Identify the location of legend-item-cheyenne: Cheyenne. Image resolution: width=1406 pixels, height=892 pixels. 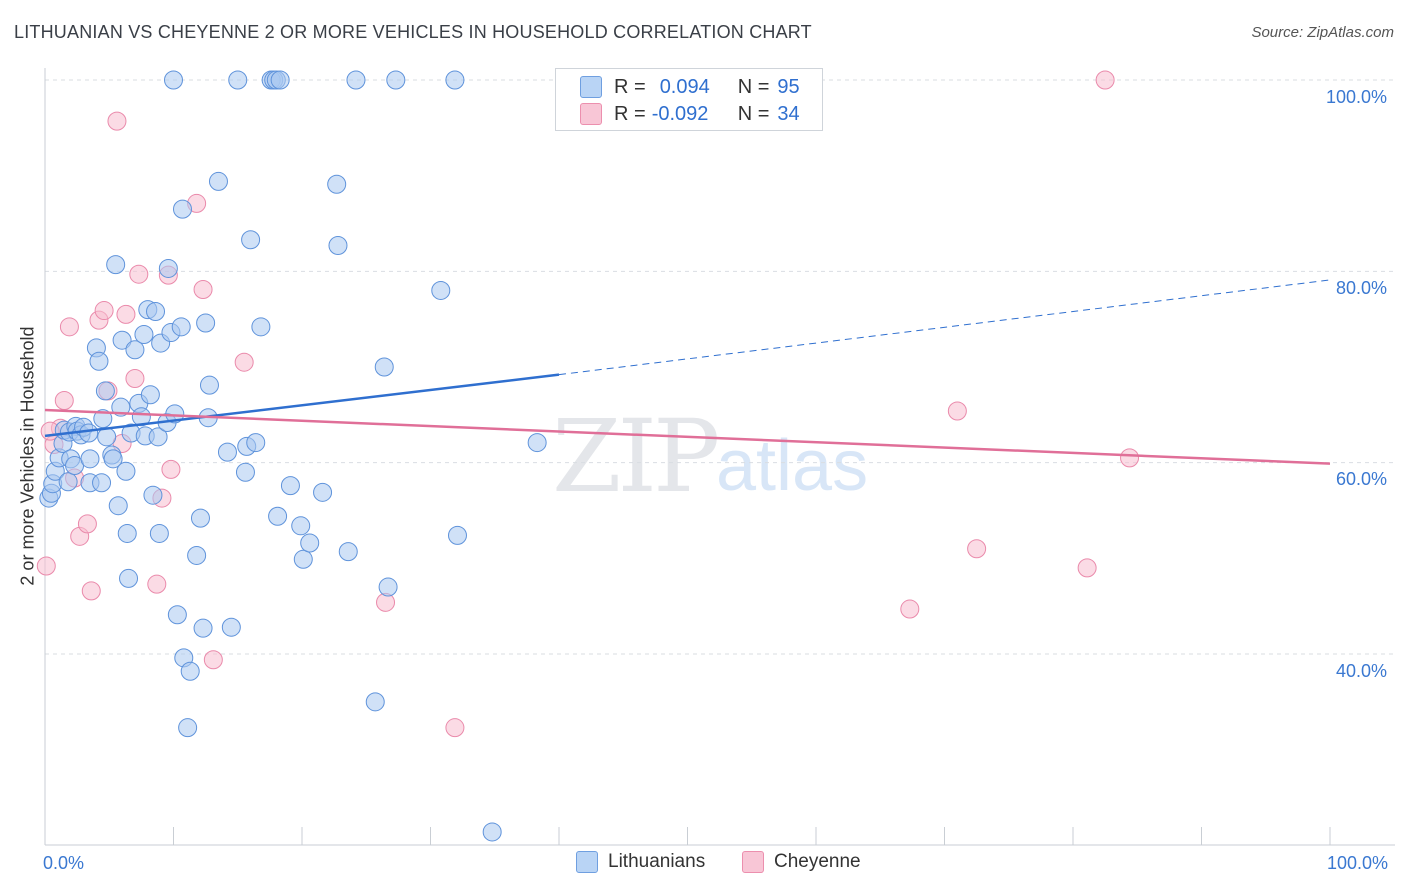
(801, 862).